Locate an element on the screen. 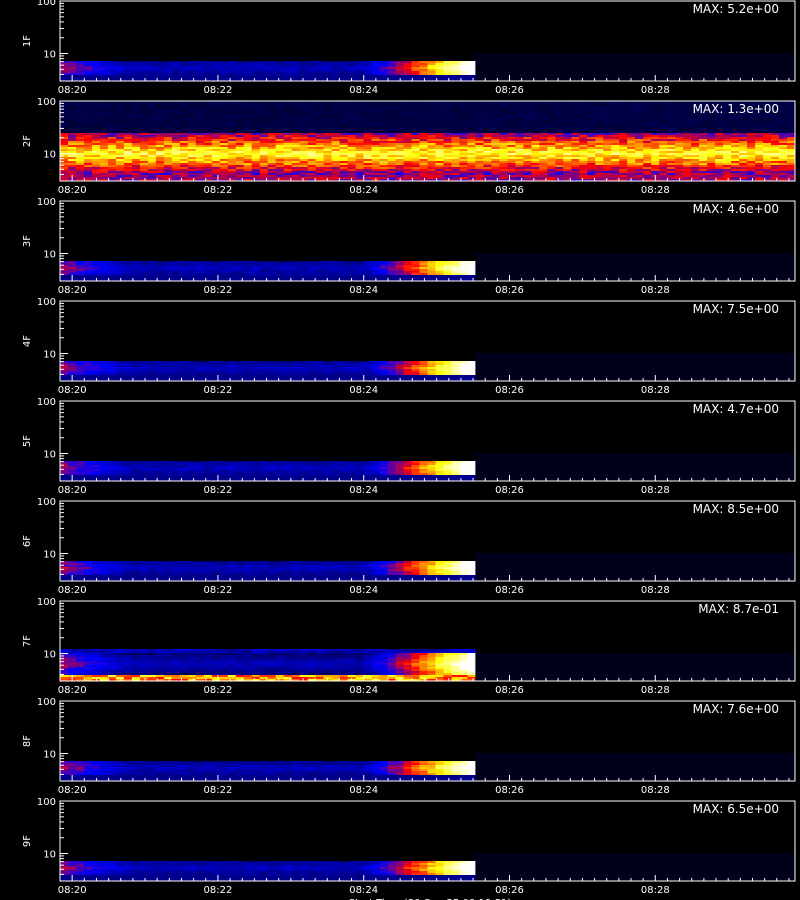 The height and width of the screenshot is (900, 800). panel-label: 4F is located at coordinates (27, 341).